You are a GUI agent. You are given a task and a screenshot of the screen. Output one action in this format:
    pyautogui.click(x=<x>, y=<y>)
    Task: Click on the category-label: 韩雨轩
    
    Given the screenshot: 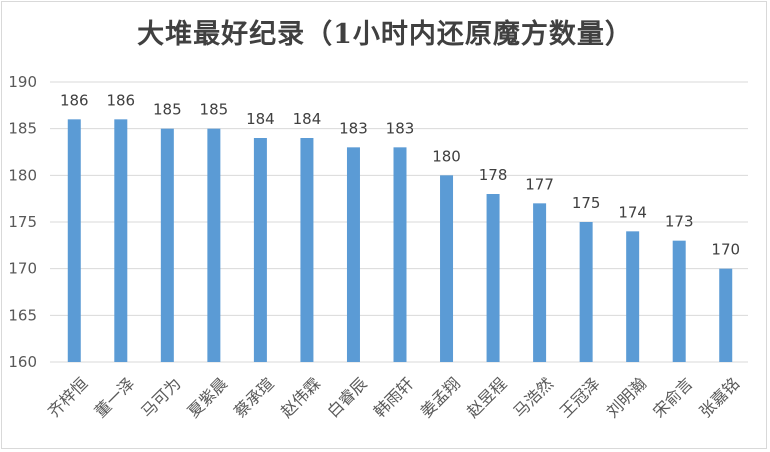 What is the action you would take?
    pyautogui.click(x=393, y=397)
    